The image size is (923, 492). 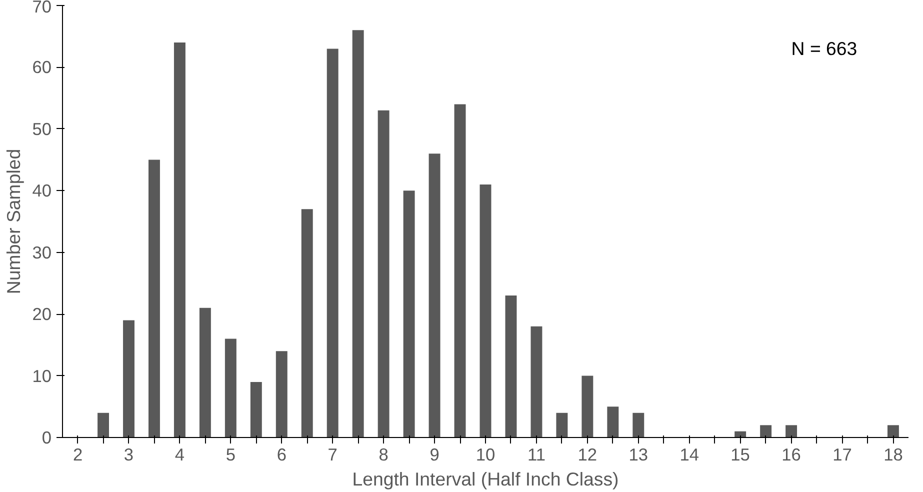 What do you see at coordinates (42, 314) in the screenshot?
I see `y-tick-label: 20` at bounding box center [42, 314].